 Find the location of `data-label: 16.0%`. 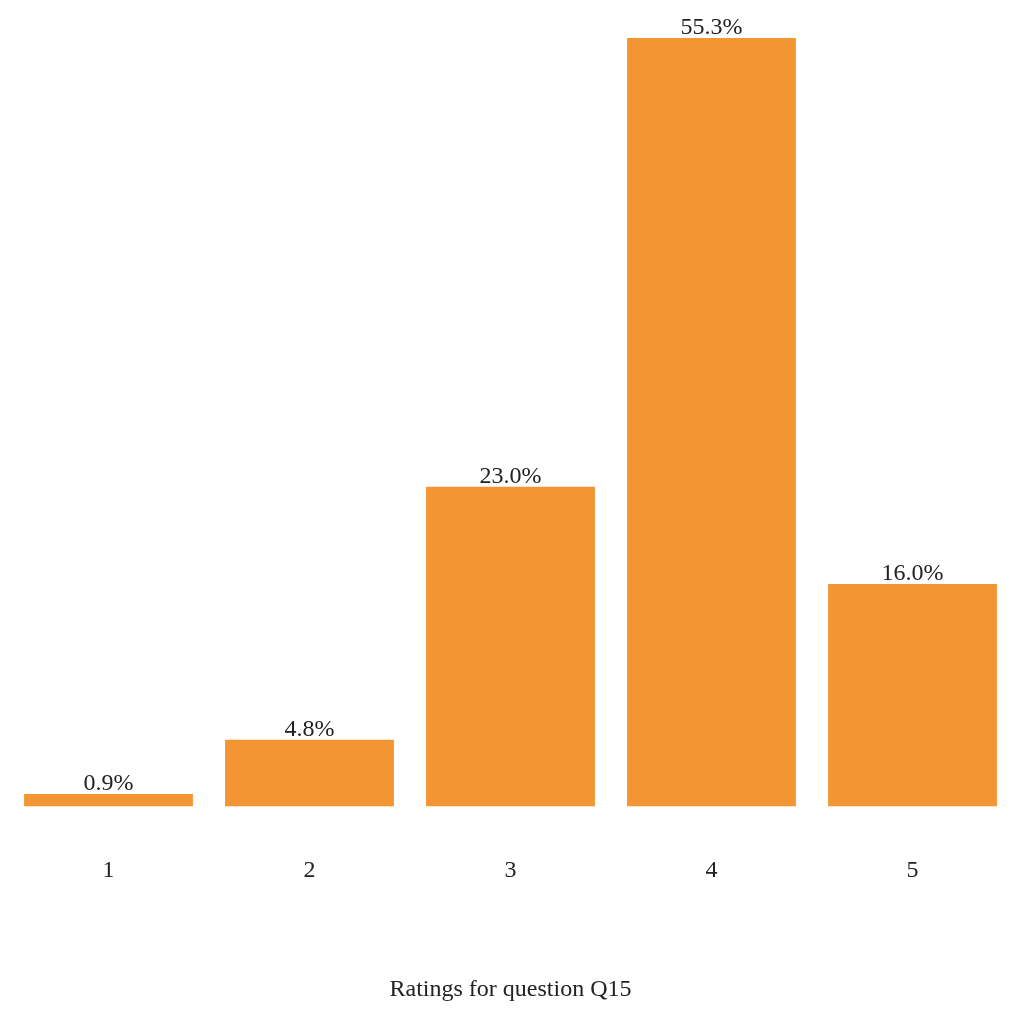

data-label: 16.0% is located at coordinates (912, 572).